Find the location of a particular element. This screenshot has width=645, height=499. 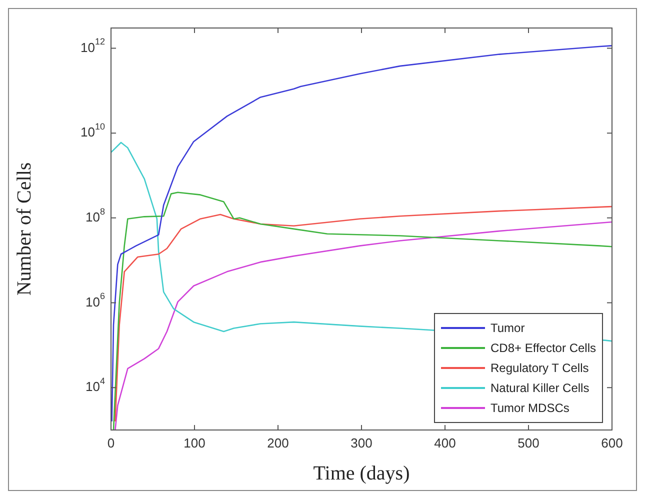

x-tick-label: 500 is located at coordinates (529, 442).